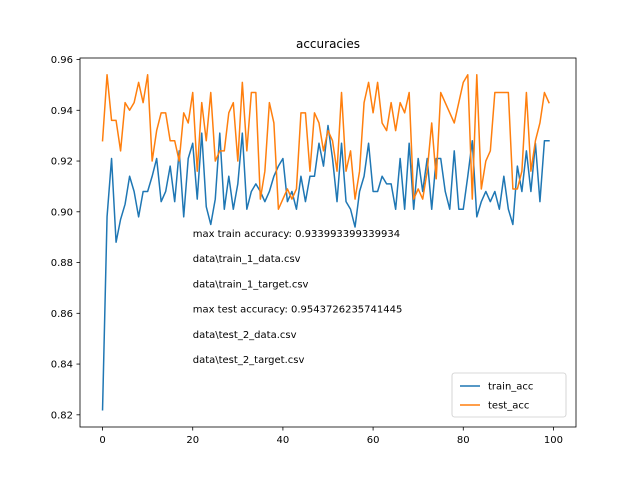 This screenshot has height=480, width=640. I want to click on y-tick-label: 0.90, so click(62, 212).